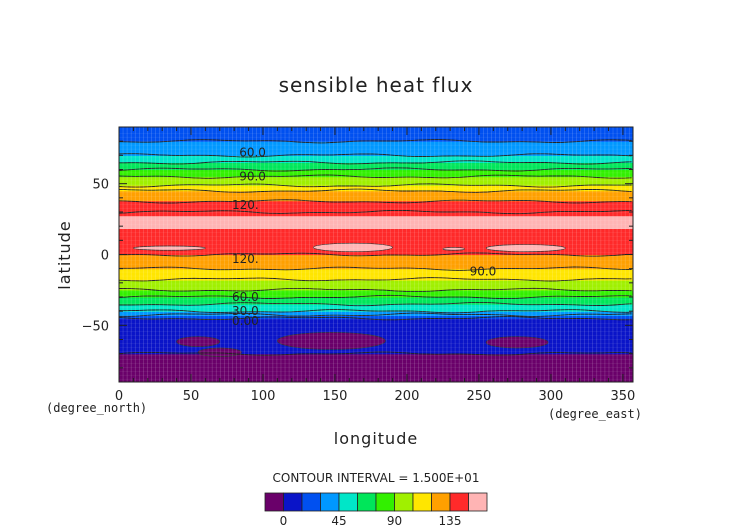  Describe the element at coordinates (338, 521) in the screenshot. I see `colorbar-tick-label: 45` at that location.